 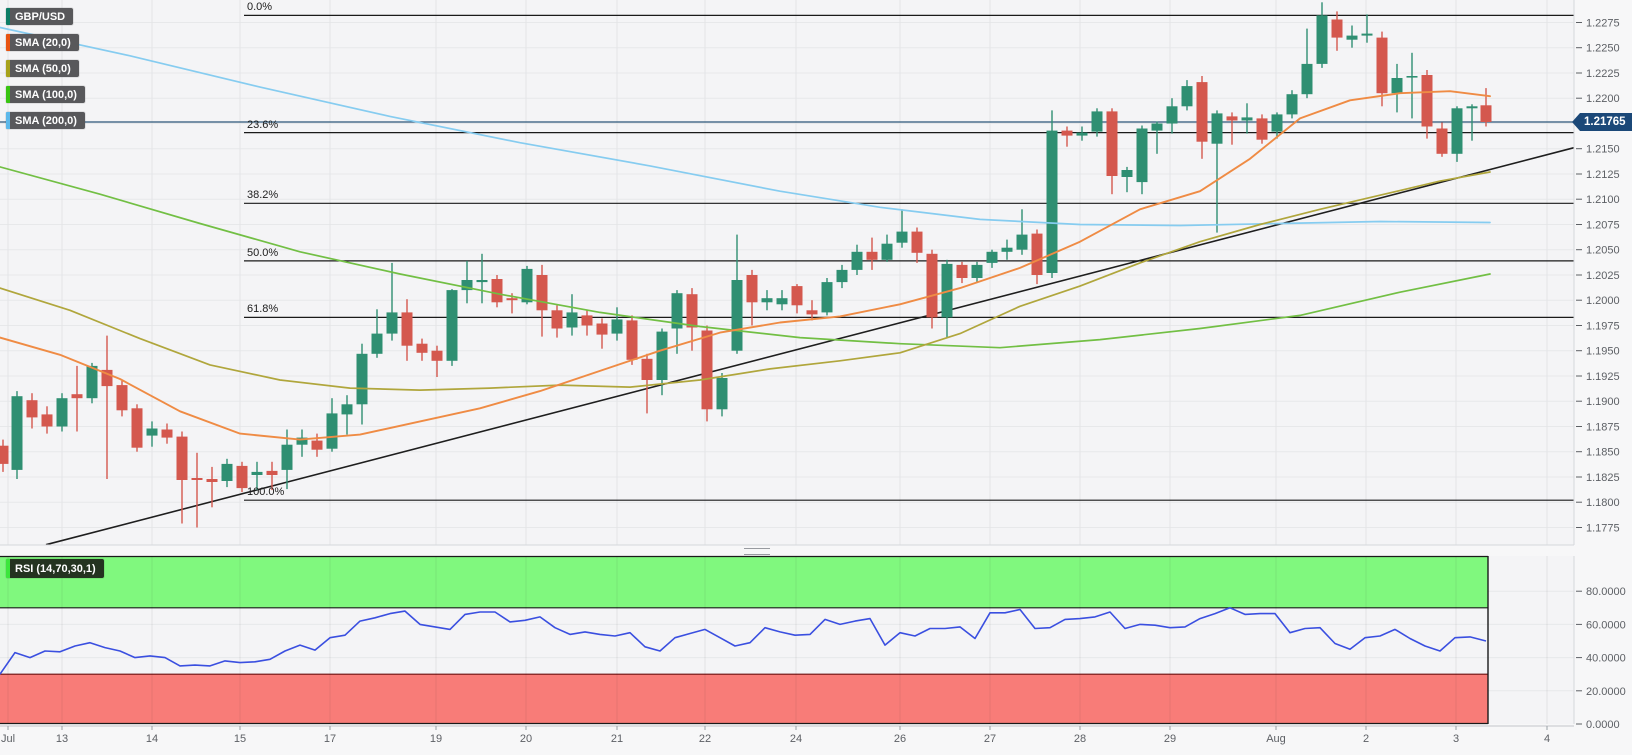 I want to click on legend-item-sma50: SMA (50,0), so click(x=42, y=68).